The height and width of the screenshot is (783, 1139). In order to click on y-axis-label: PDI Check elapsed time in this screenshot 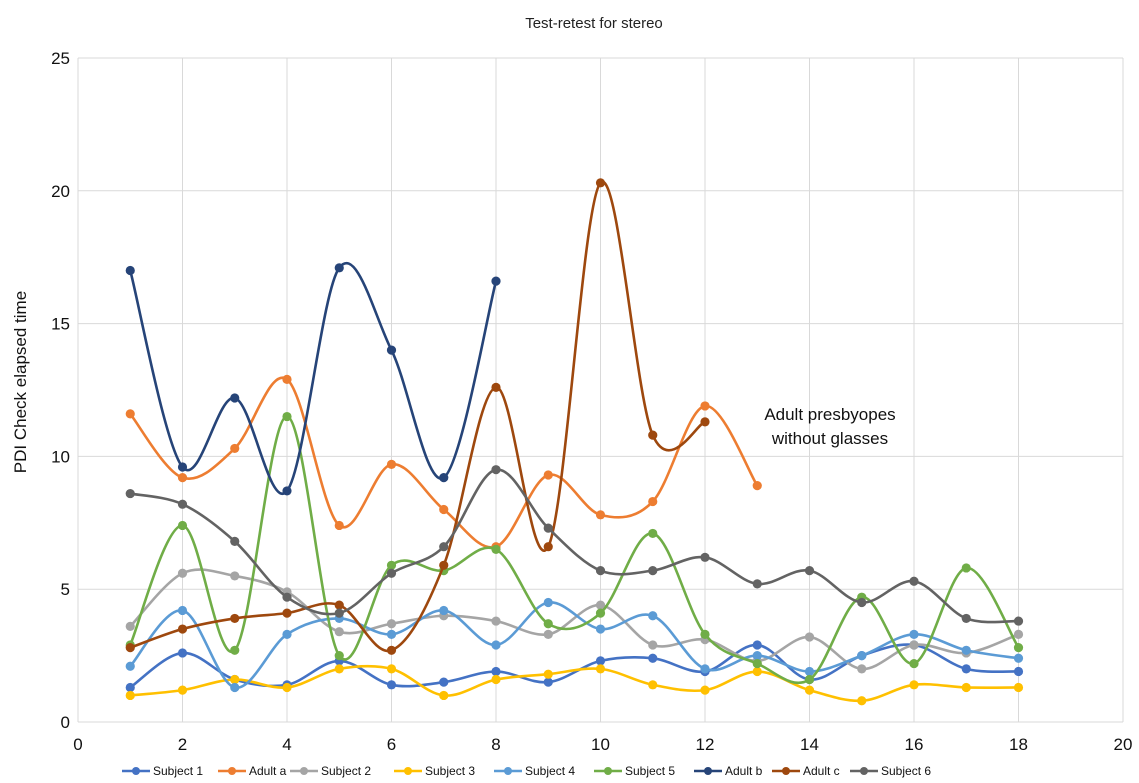, I will do `click(20, 382)`.